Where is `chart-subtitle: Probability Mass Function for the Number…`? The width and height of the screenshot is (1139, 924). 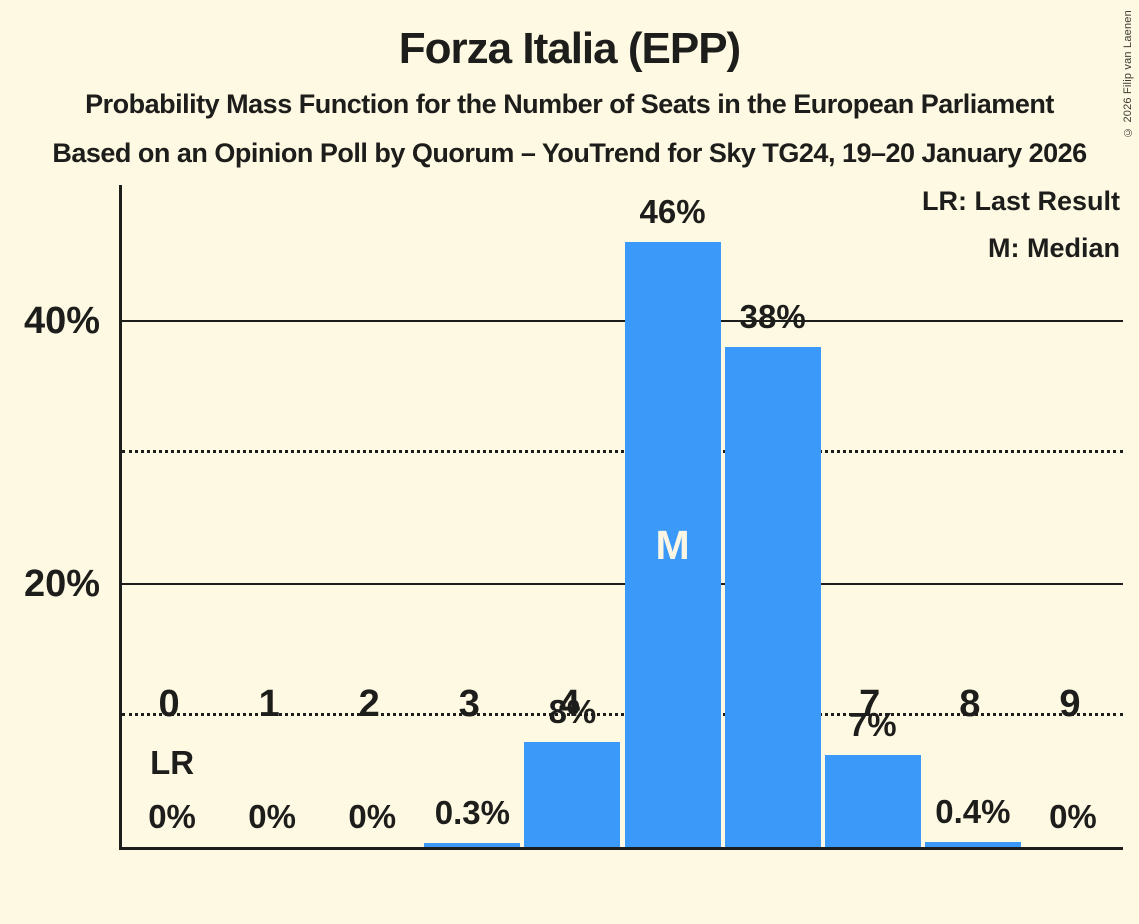 chart-subtitle: Probability Mass Function for the Number… is located at coordinates (569, 104).